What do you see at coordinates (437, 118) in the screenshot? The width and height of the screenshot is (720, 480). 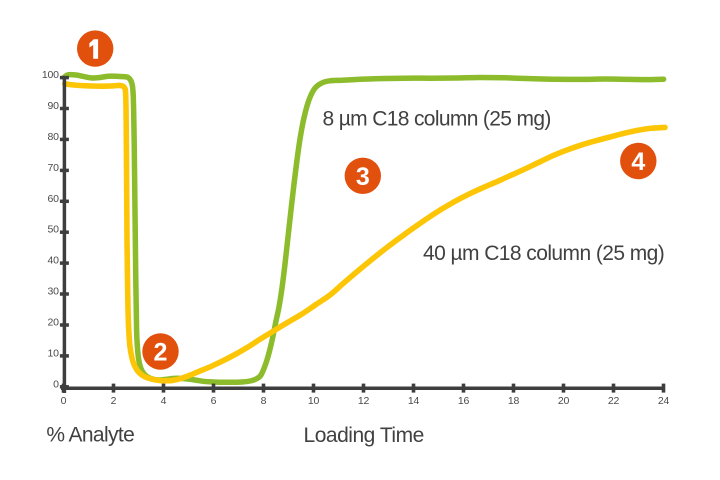 I see `svg-text: 8 µm C18 column (25 mg)` at bounding box center [437, 118].